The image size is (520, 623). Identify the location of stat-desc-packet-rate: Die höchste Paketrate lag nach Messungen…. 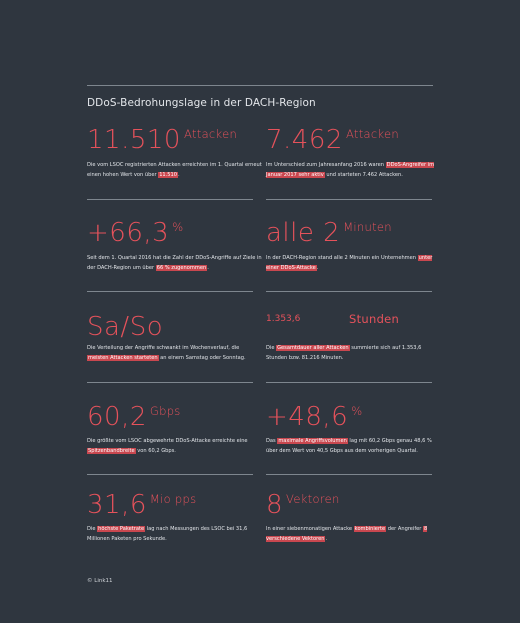
(174, 534).